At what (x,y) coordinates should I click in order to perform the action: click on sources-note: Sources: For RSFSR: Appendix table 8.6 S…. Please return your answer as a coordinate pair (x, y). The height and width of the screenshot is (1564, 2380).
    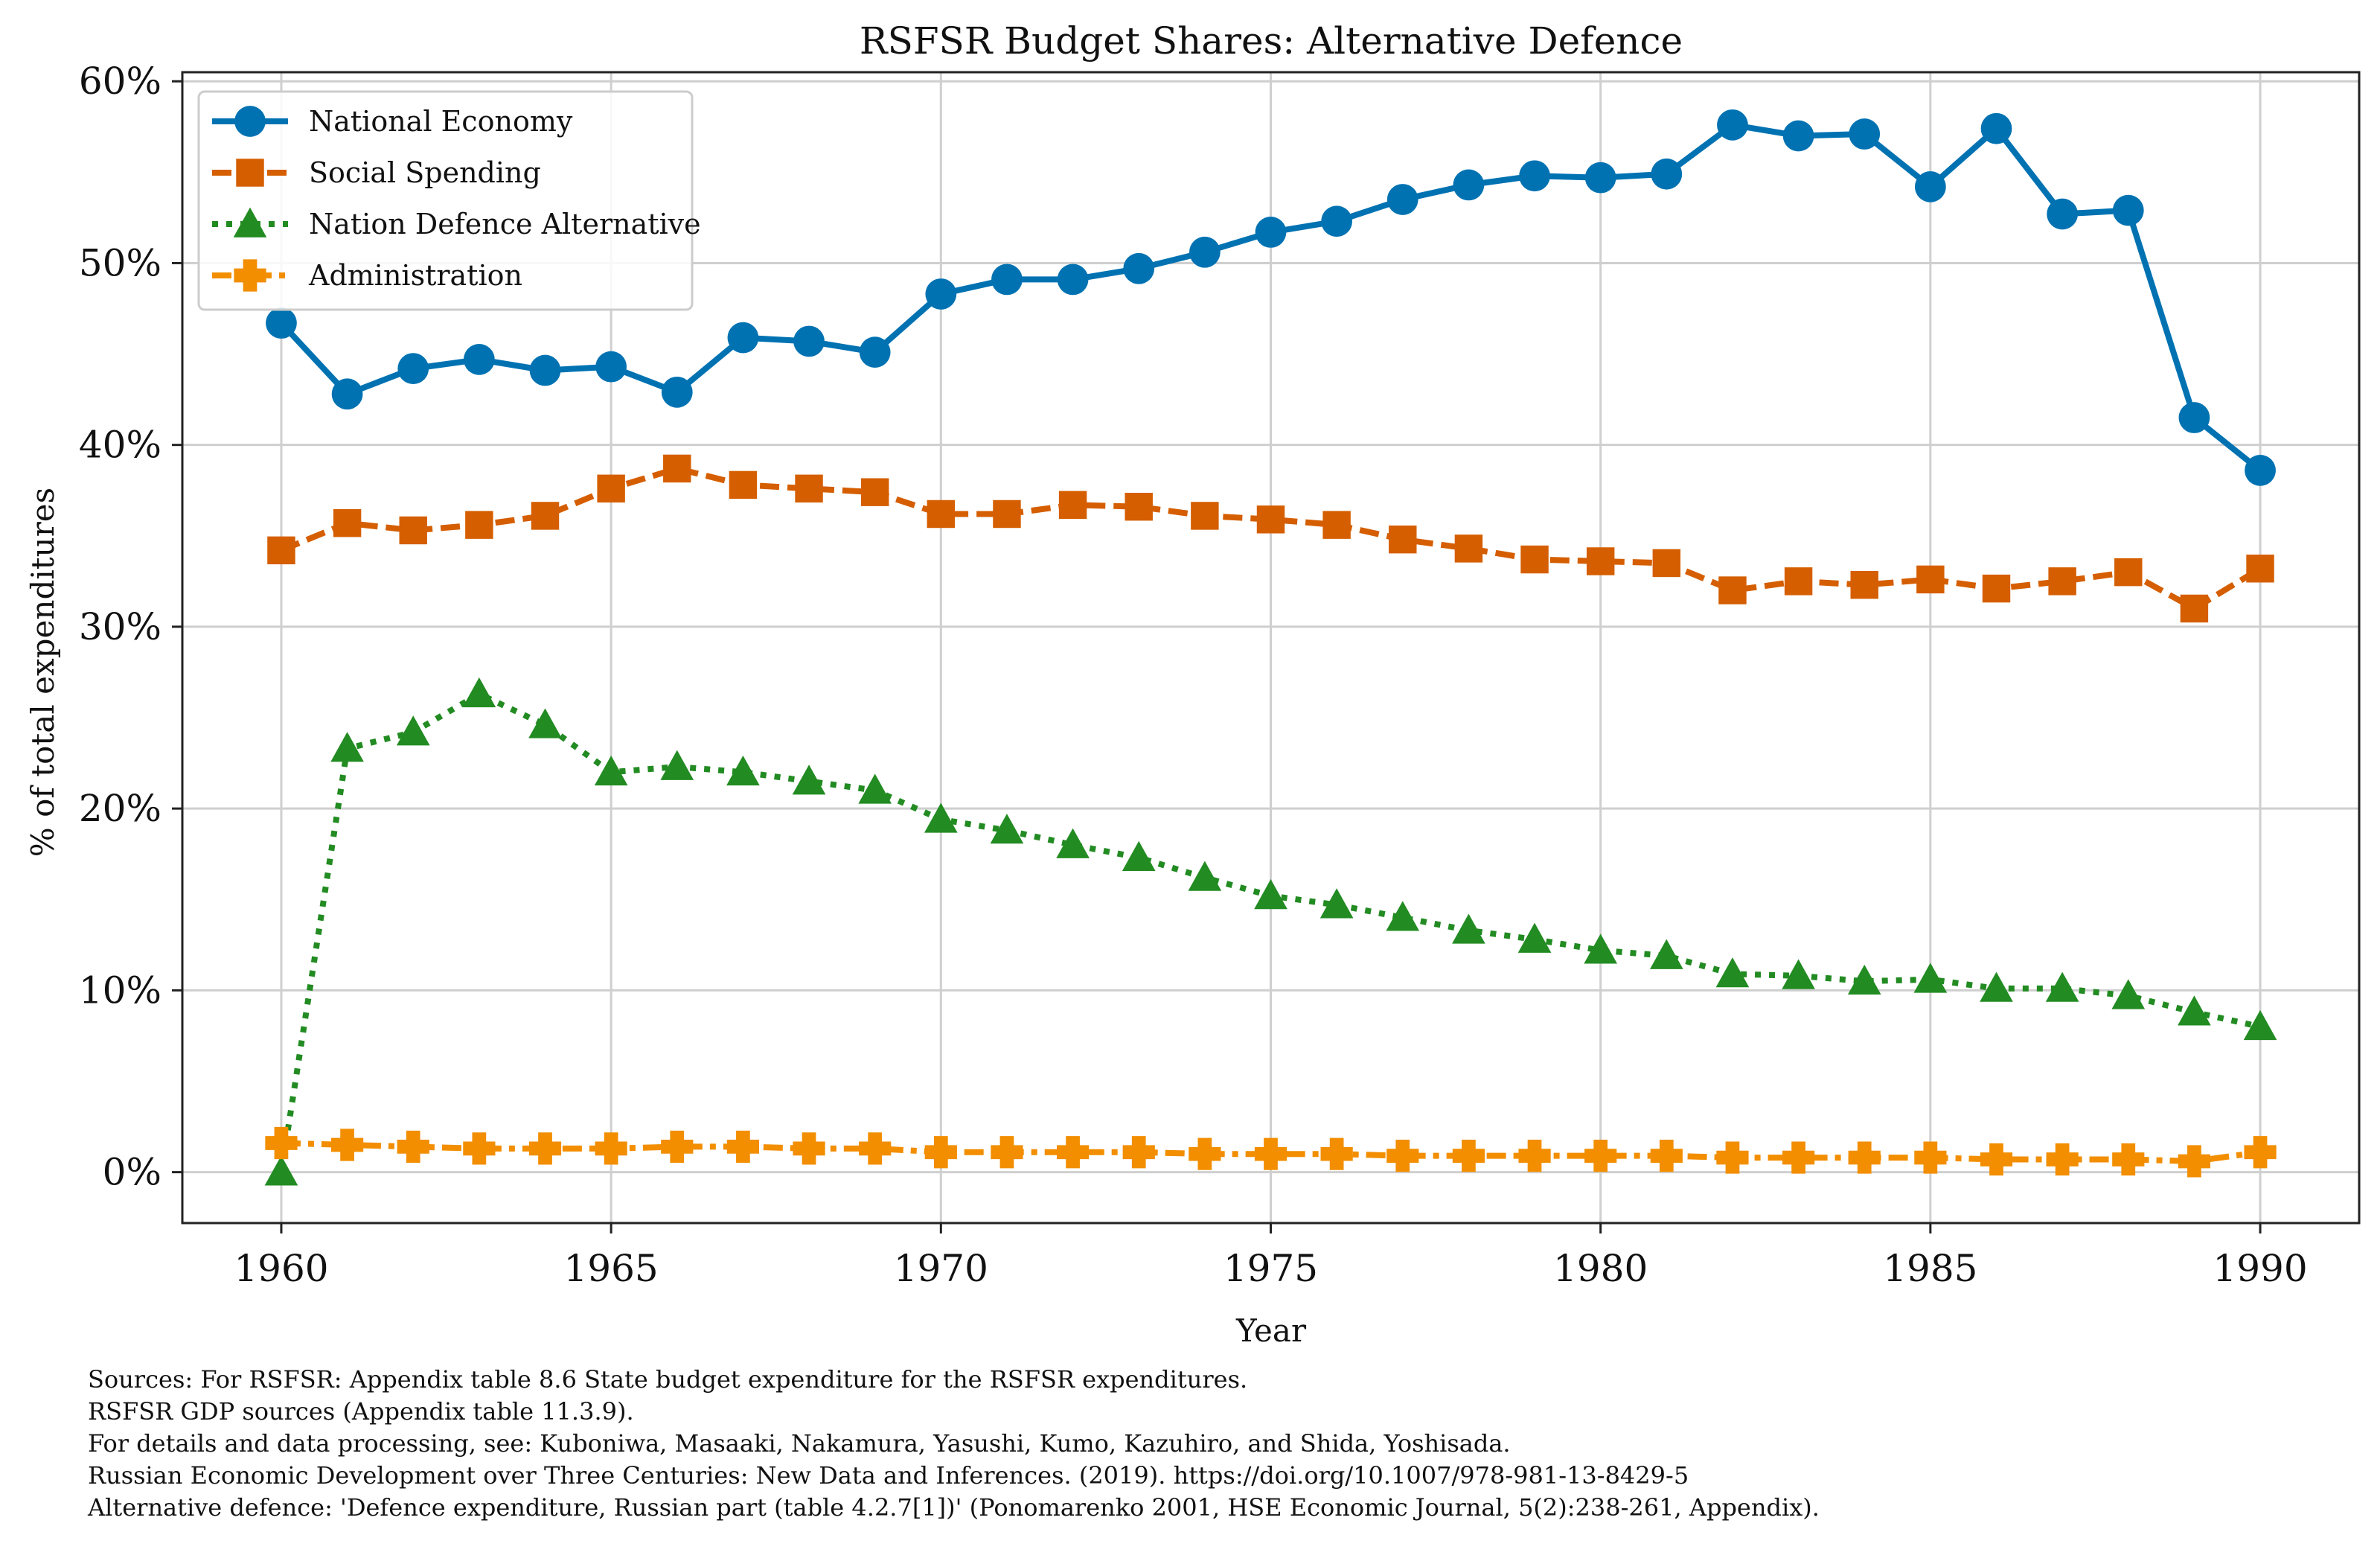
    Looking at the image, I should click on (1204, 1444).